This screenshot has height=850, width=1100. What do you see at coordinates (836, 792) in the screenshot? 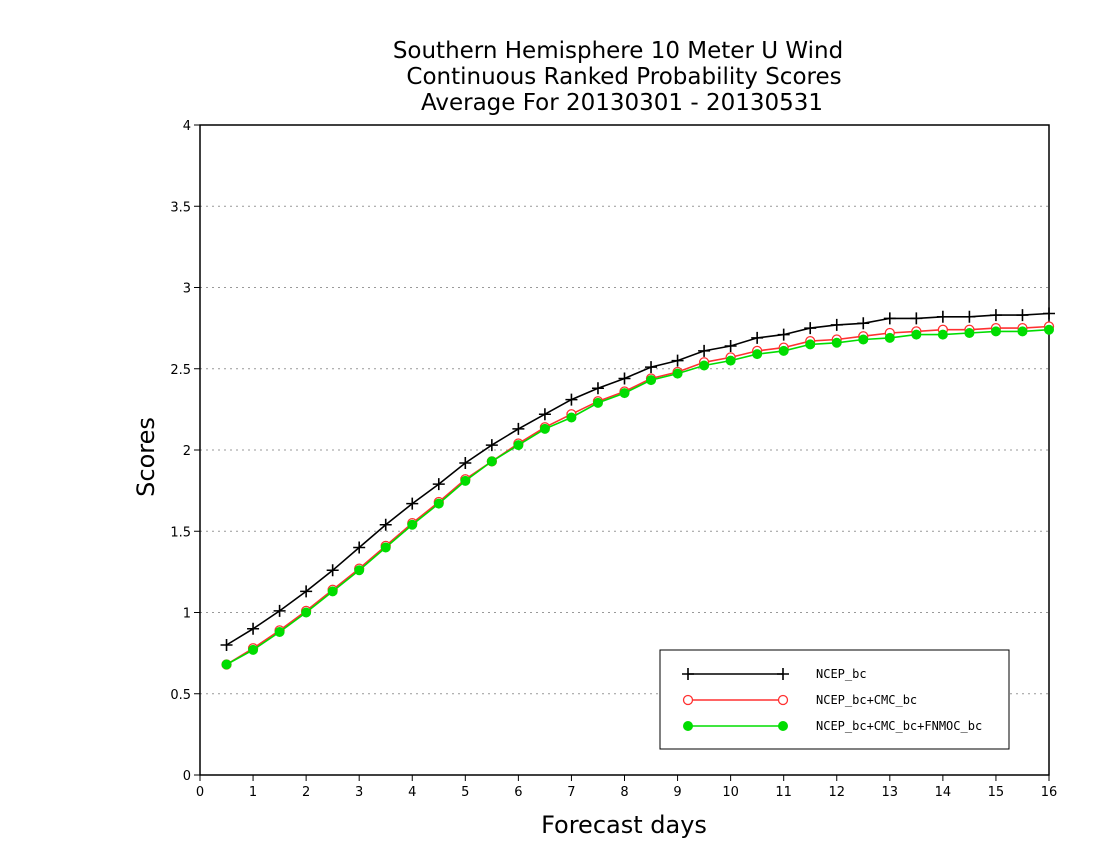
I see `x-tick-label: 12` at bounding box center [836, 792].